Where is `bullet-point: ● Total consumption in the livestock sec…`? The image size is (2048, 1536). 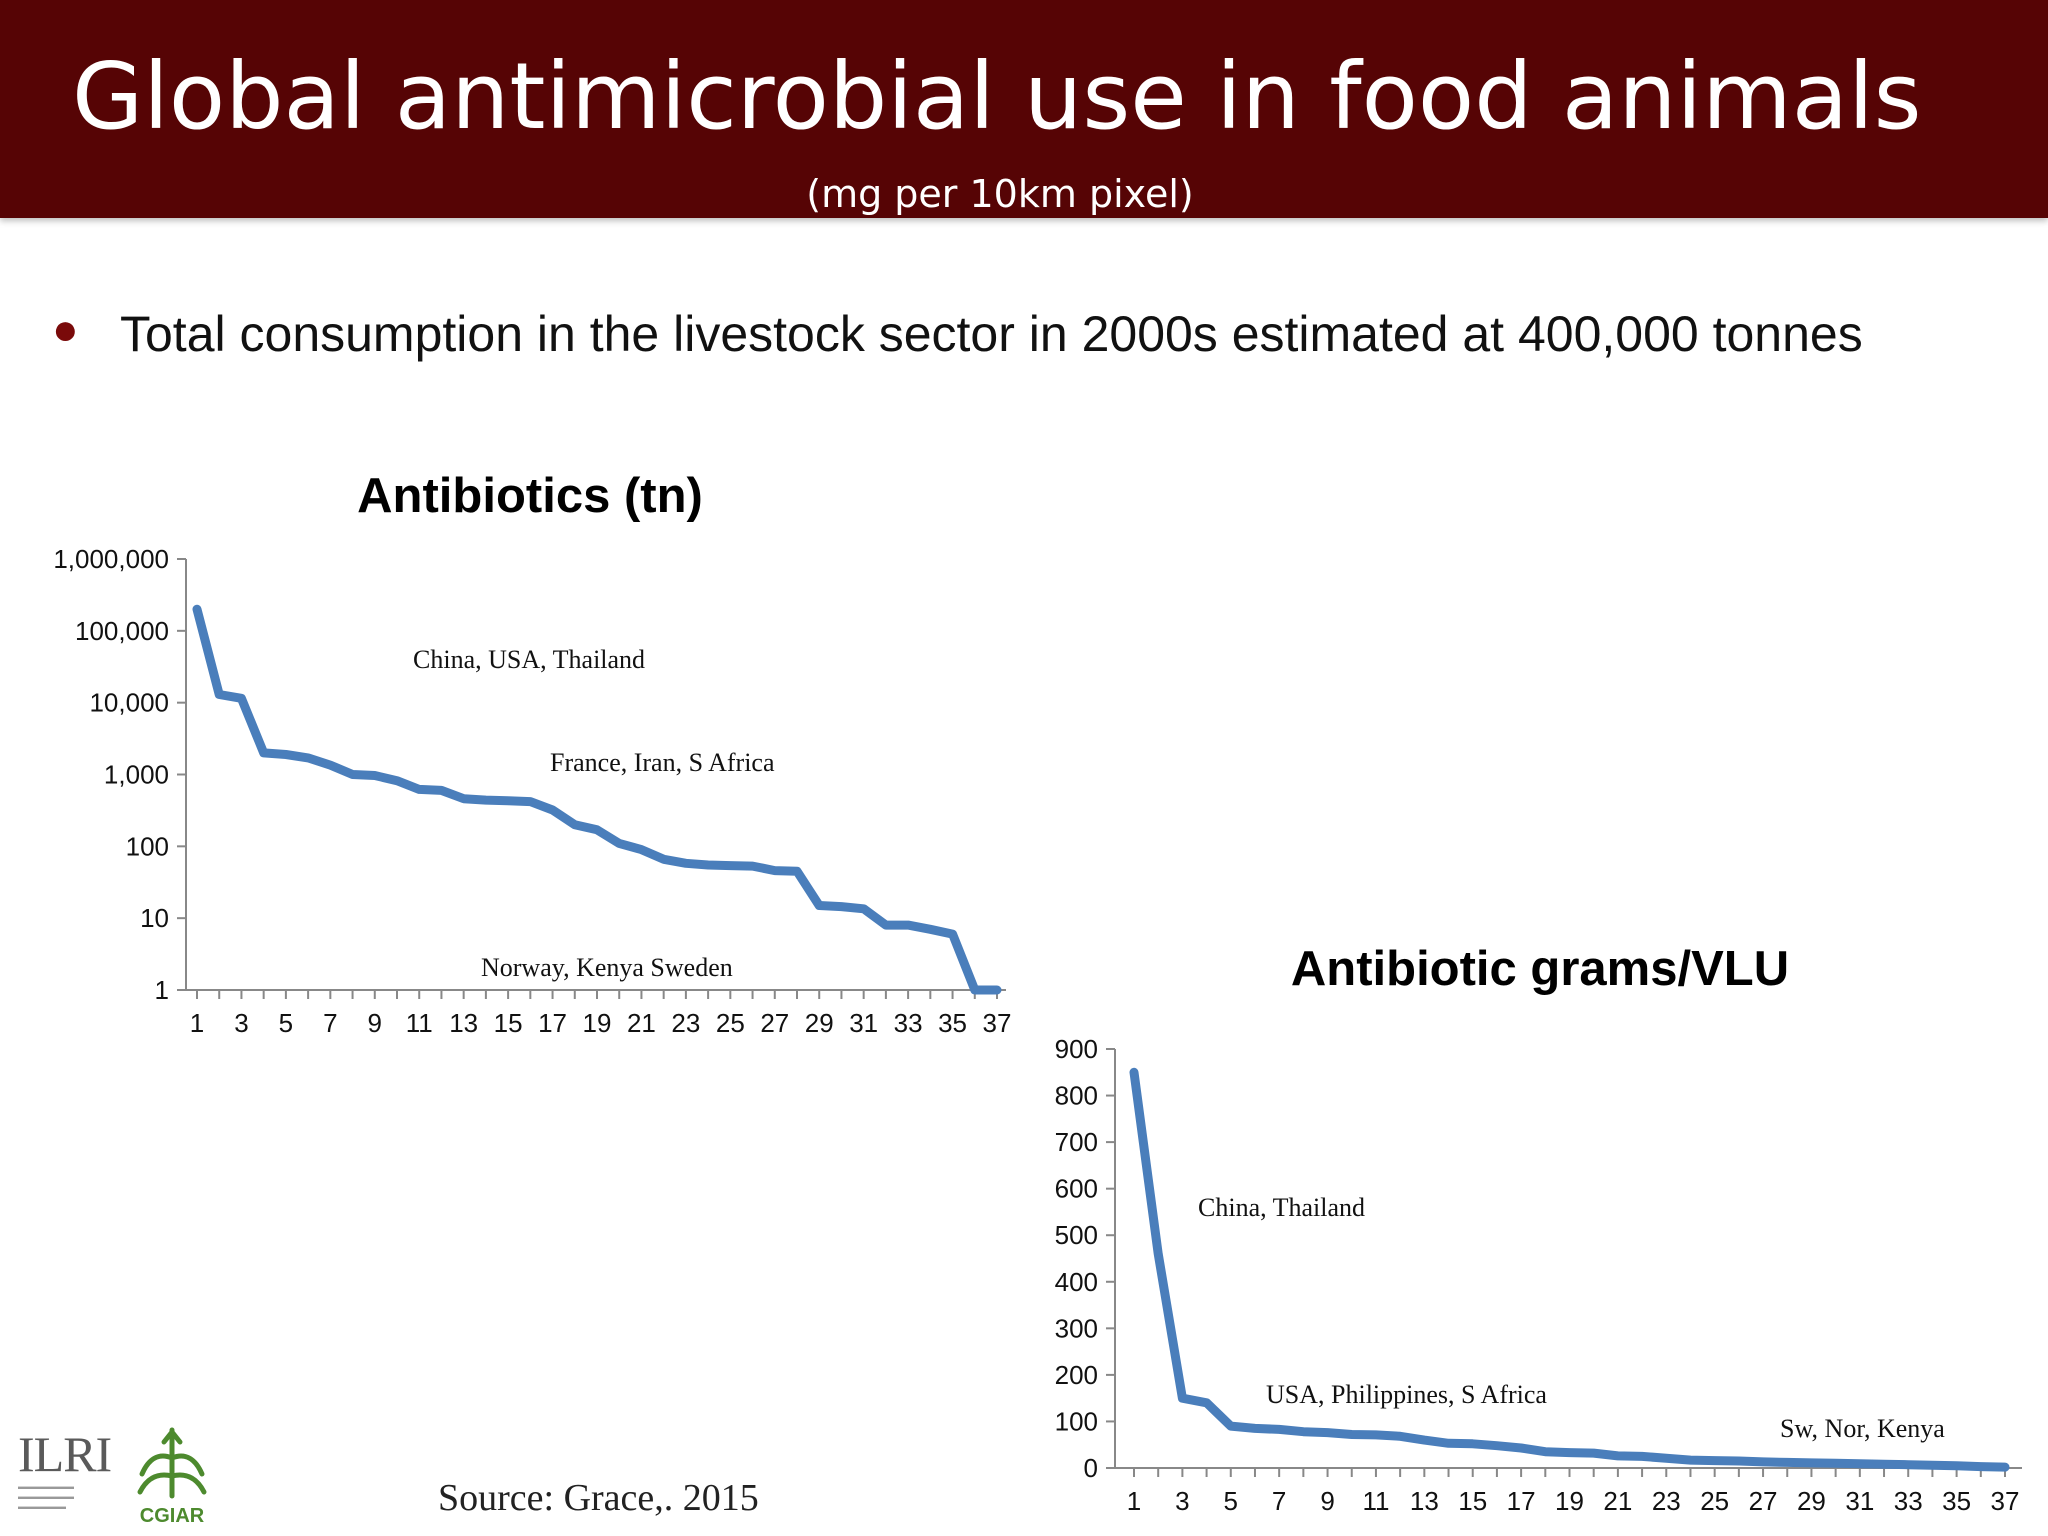 bullet-point: ● Total consumption in the livestock sec… is located at coordinates (1047, 335).